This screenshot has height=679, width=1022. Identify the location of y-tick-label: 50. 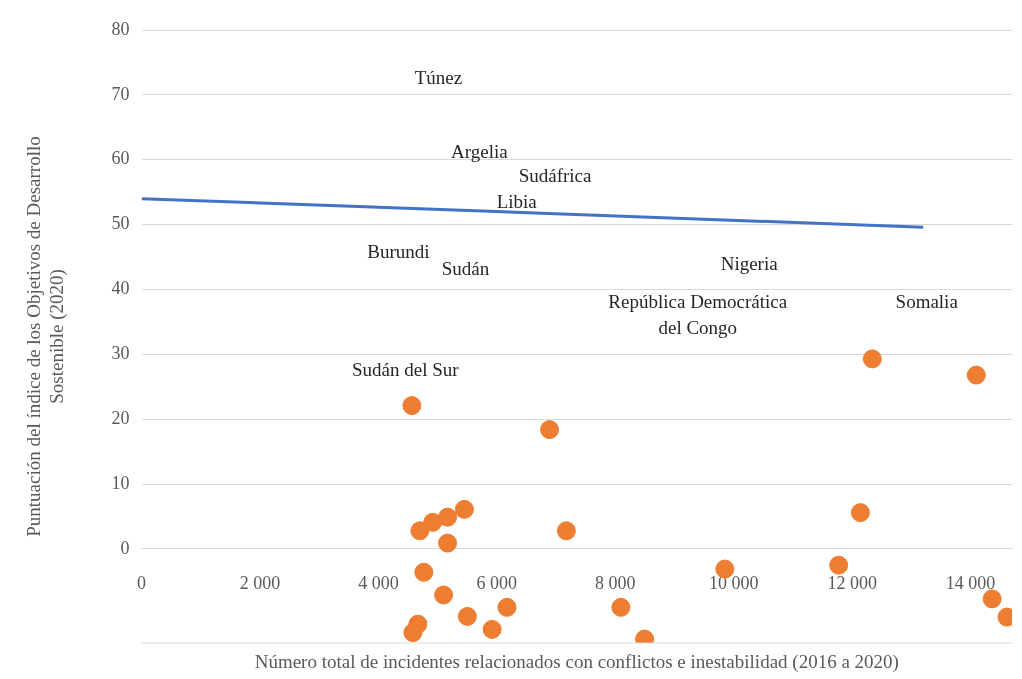
(120, 223).